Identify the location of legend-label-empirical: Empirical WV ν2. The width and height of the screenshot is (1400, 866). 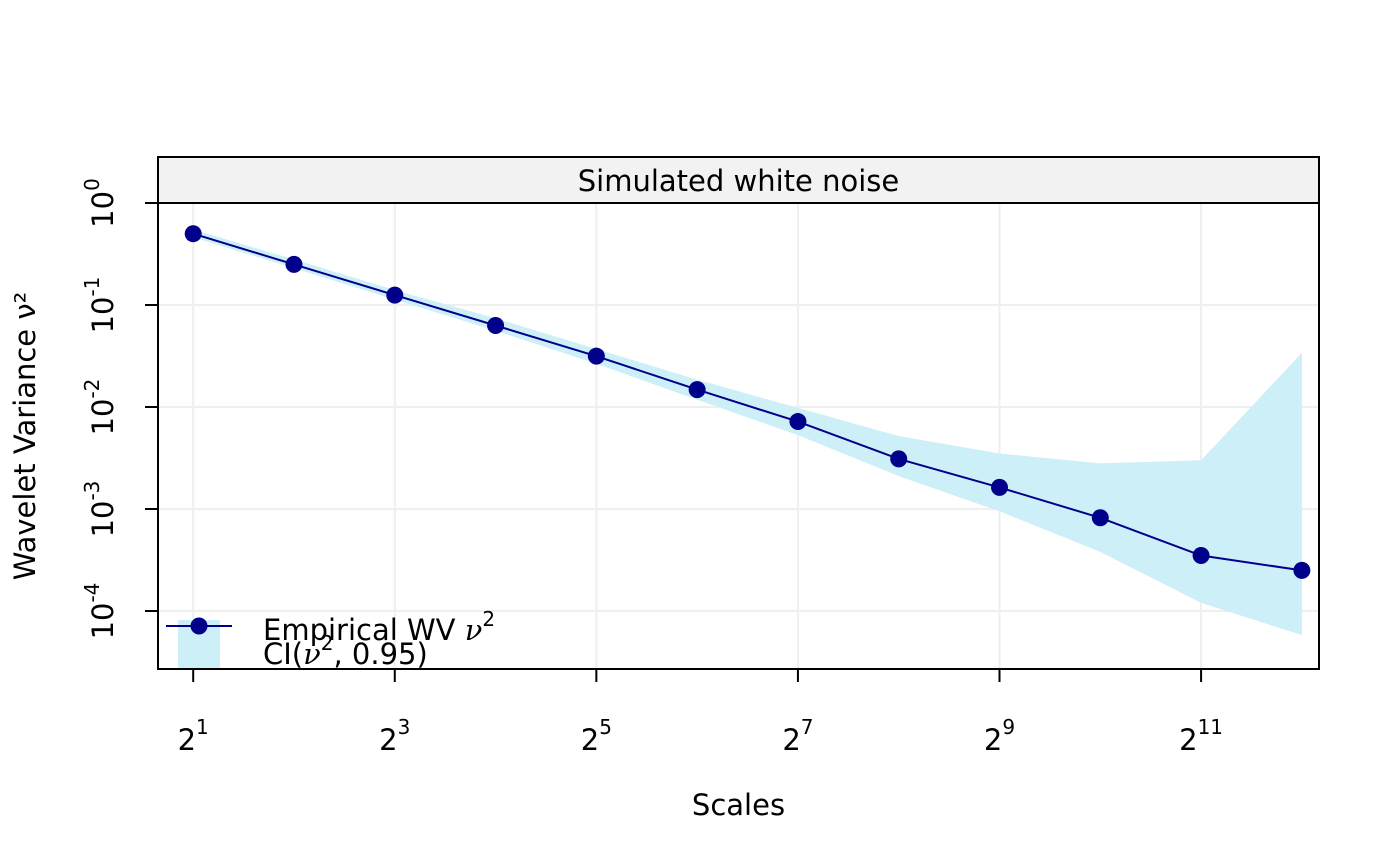
(379, 627).